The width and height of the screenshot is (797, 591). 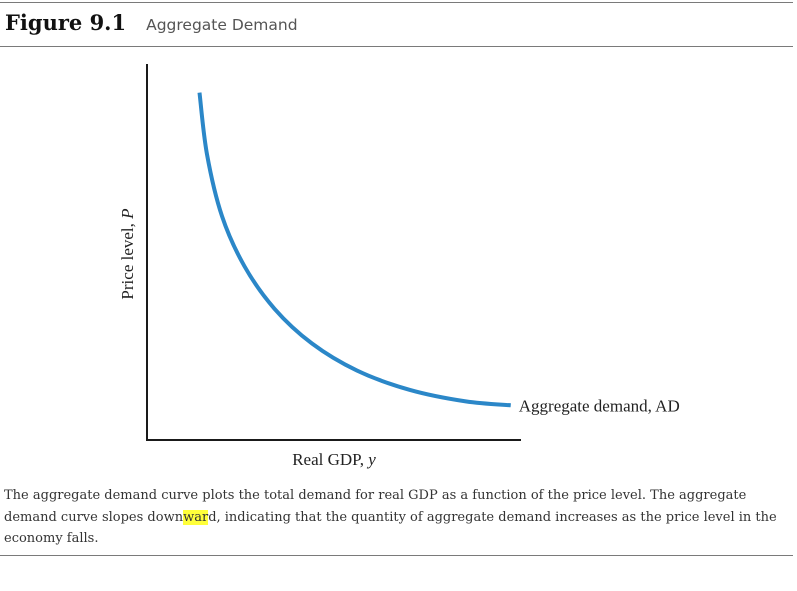 What do you see at coordinates (396, 2) in the screenshot?
I see `top-rule` at bounding box center [396, 2].